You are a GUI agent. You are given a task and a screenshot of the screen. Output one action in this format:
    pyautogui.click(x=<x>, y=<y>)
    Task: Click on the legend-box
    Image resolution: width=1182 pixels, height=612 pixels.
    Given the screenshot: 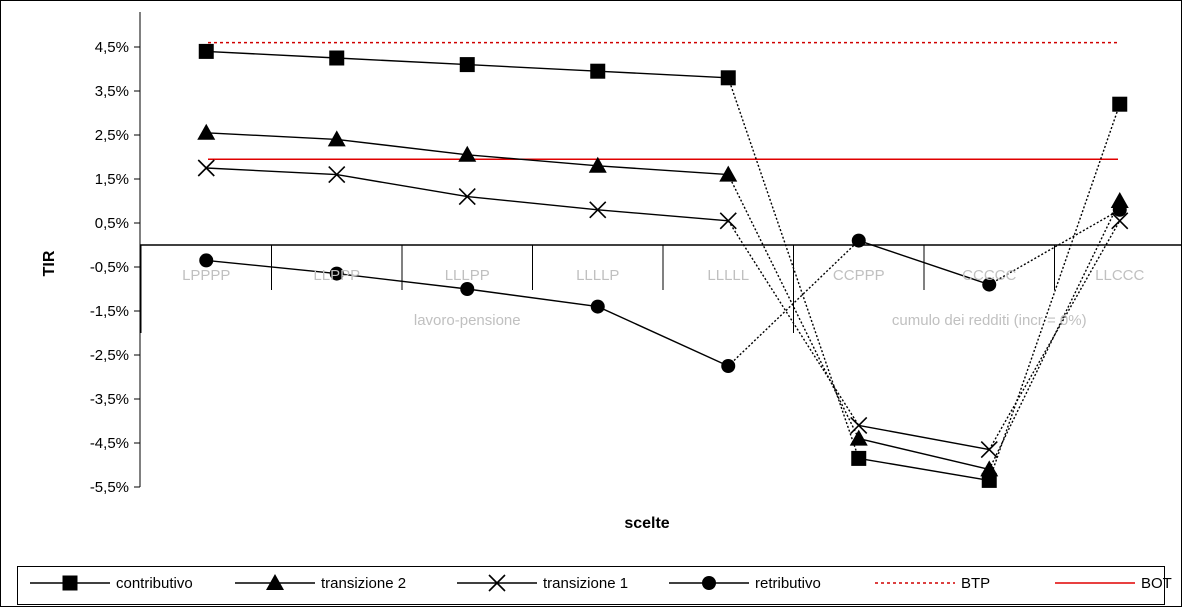 What is the action you would take?
    pyautogui.click(x=591, y=585)
    